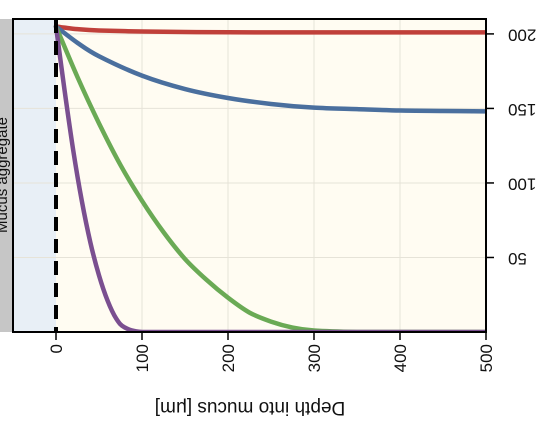 The image size is (558, 446). I want to click on y-tick-label: 200, so click(522, 34).